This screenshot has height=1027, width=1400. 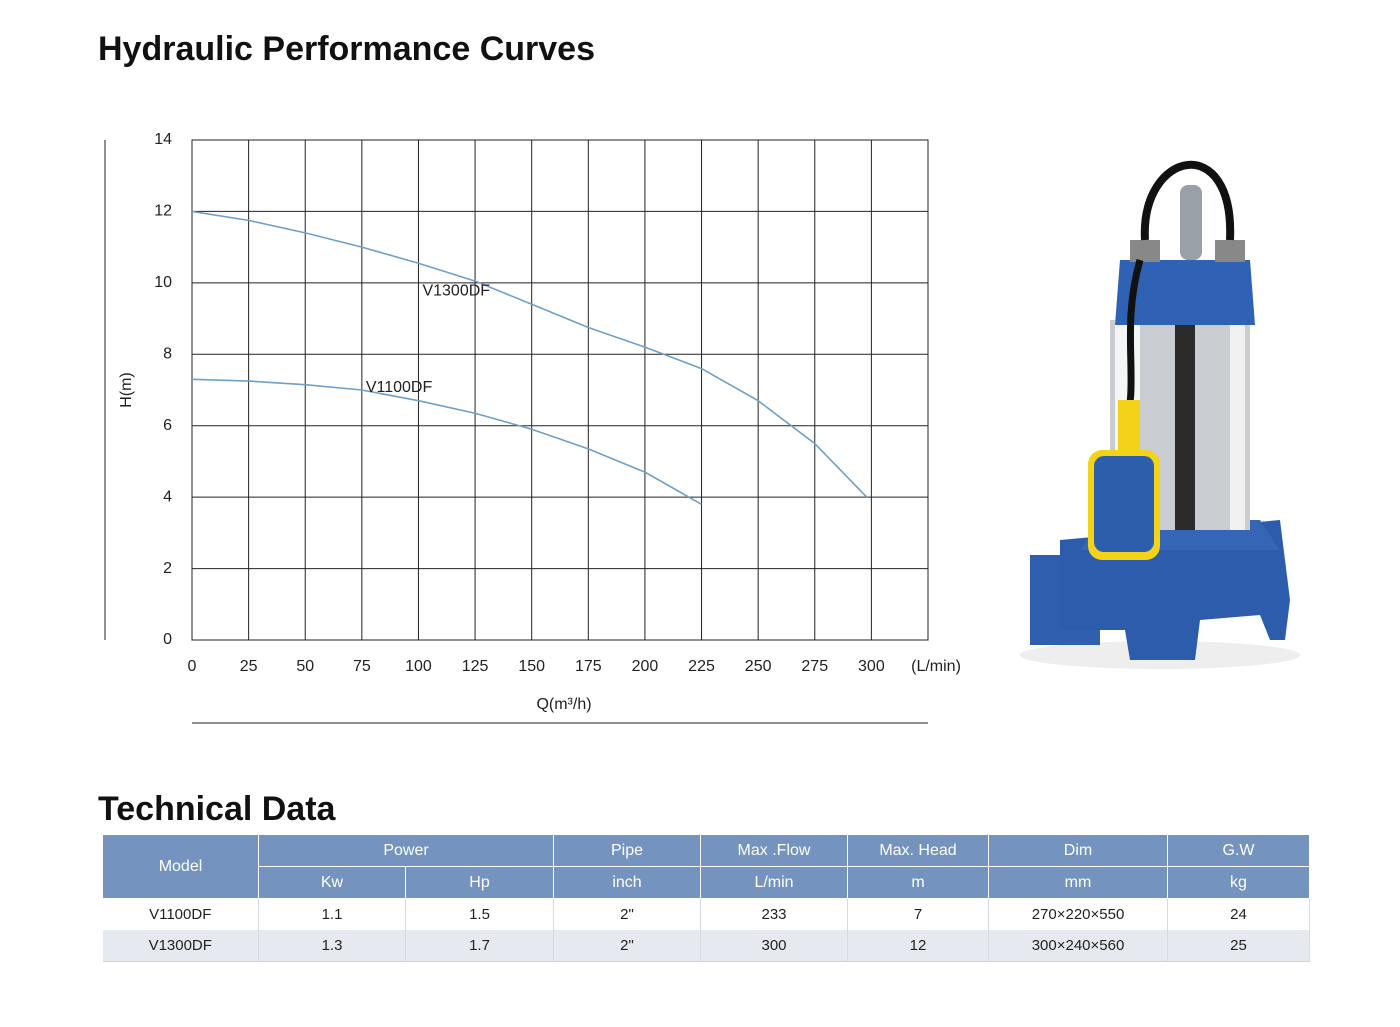 What do you see at coordinates (936, 666) in the screenshot?
I see `x-unit: (L/min)` at bounding box center [936, 666].